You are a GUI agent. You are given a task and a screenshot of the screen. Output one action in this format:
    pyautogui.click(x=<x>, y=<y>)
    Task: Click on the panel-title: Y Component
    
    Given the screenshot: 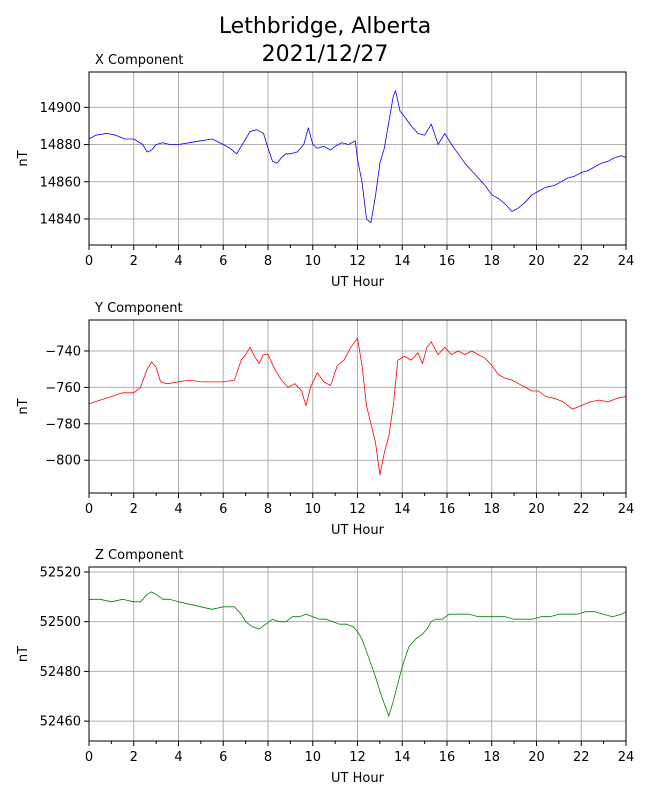 What is the action you would take?
    pyautogui.click(x=138, y=308)
    